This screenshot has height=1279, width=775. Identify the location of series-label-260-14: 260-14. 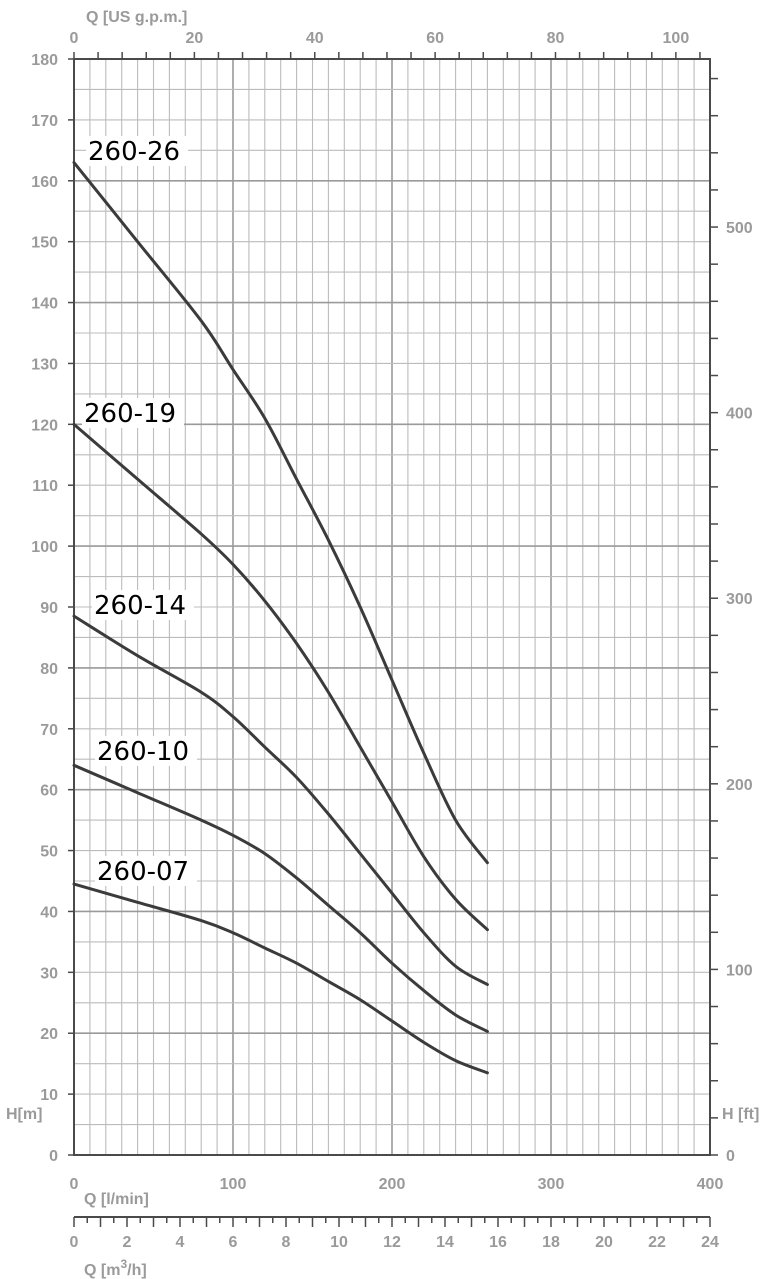
(140, 606).